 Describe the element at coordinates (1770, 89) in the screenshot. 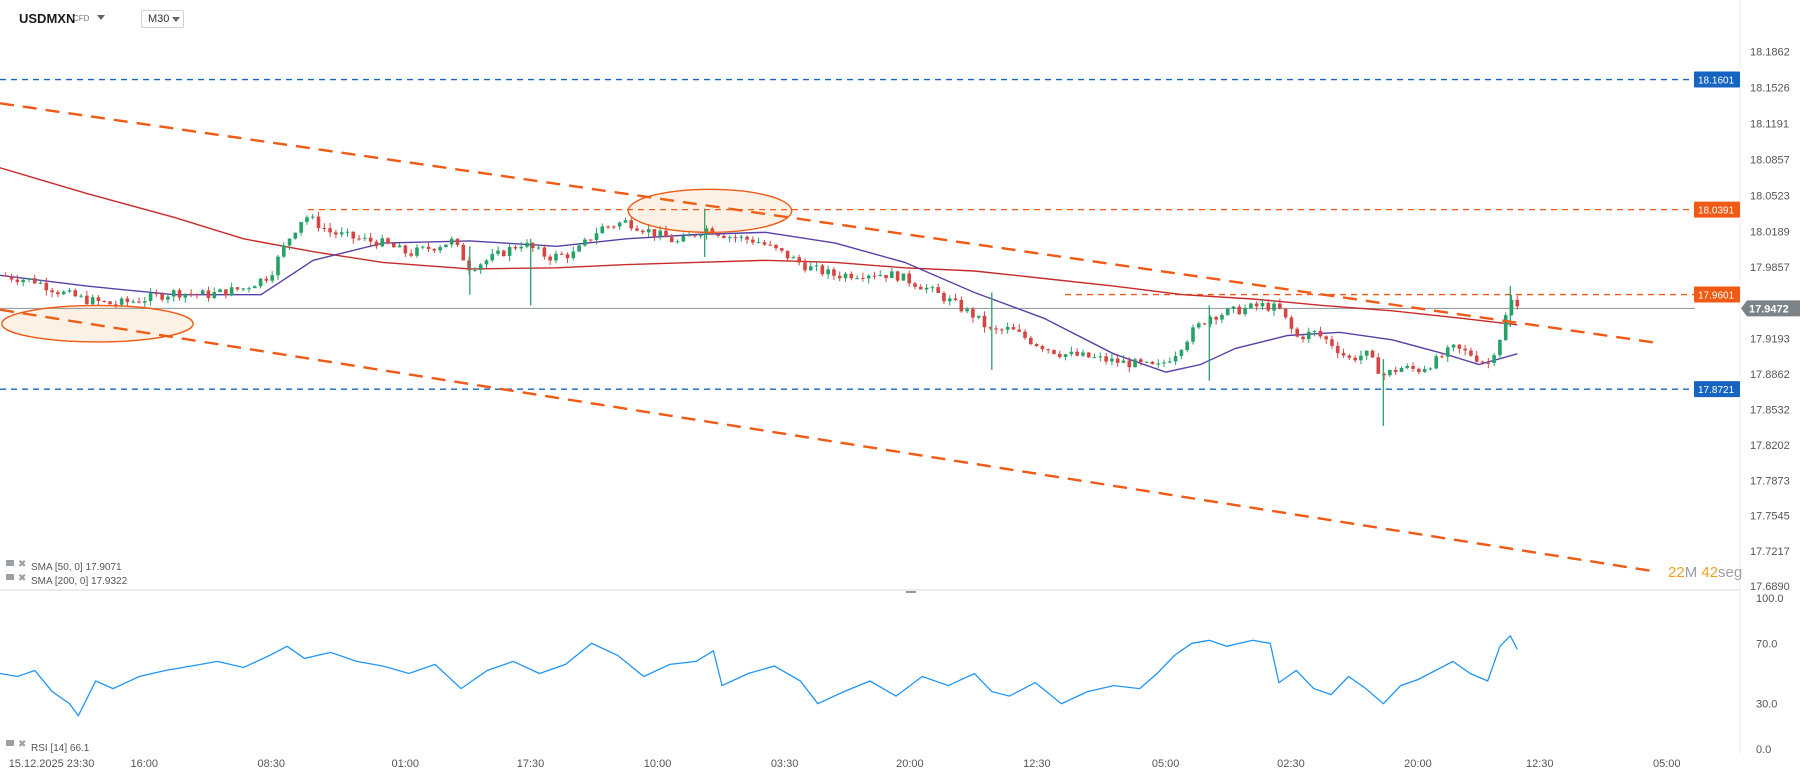

I see `price-tick-label: 18.1526` at that location.